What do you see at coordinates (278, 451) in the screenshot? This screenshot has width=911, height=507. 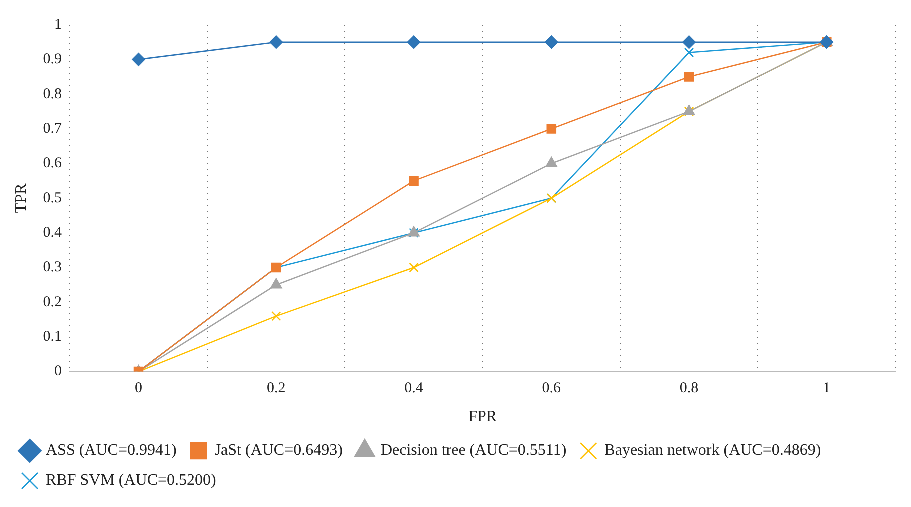 I see `legend-label: JaSt (AUC=0.6493)` at bounding box center [278, 451].